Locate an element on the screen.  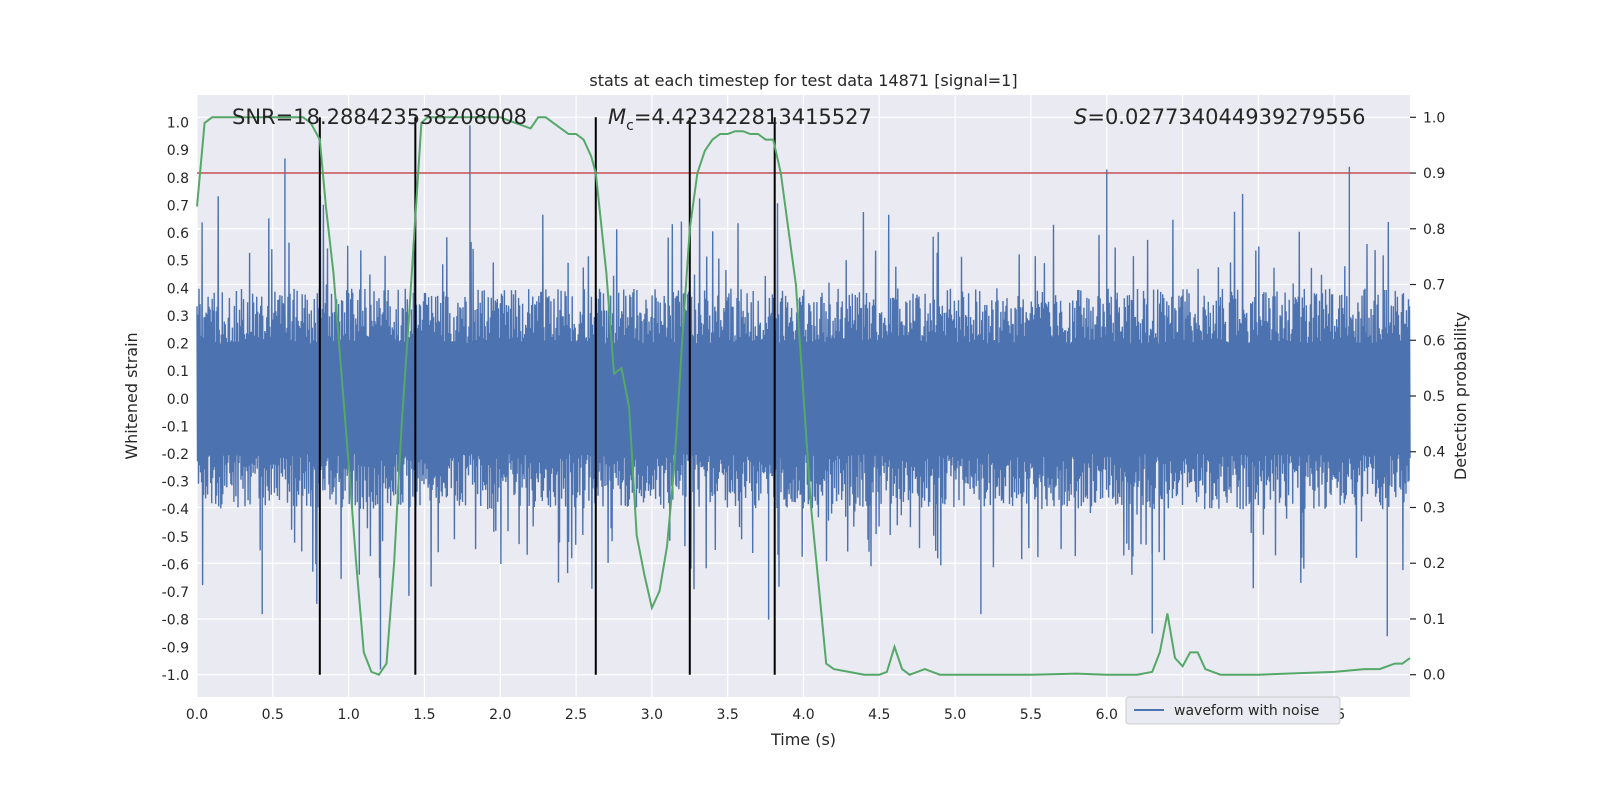
s-annotation: S=0.027734044939279556 is located at coordinates (1219, 117).